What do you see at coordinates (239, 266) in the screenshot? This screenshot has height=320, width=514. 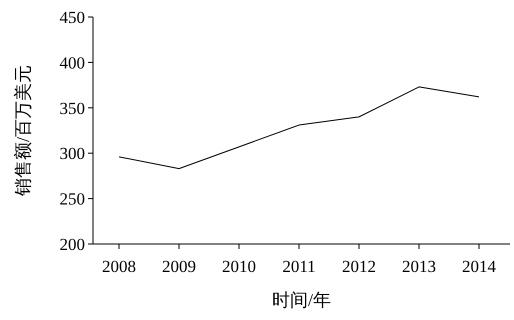 I see `x-tick-label: 2010` at bounding box center [239, 266].